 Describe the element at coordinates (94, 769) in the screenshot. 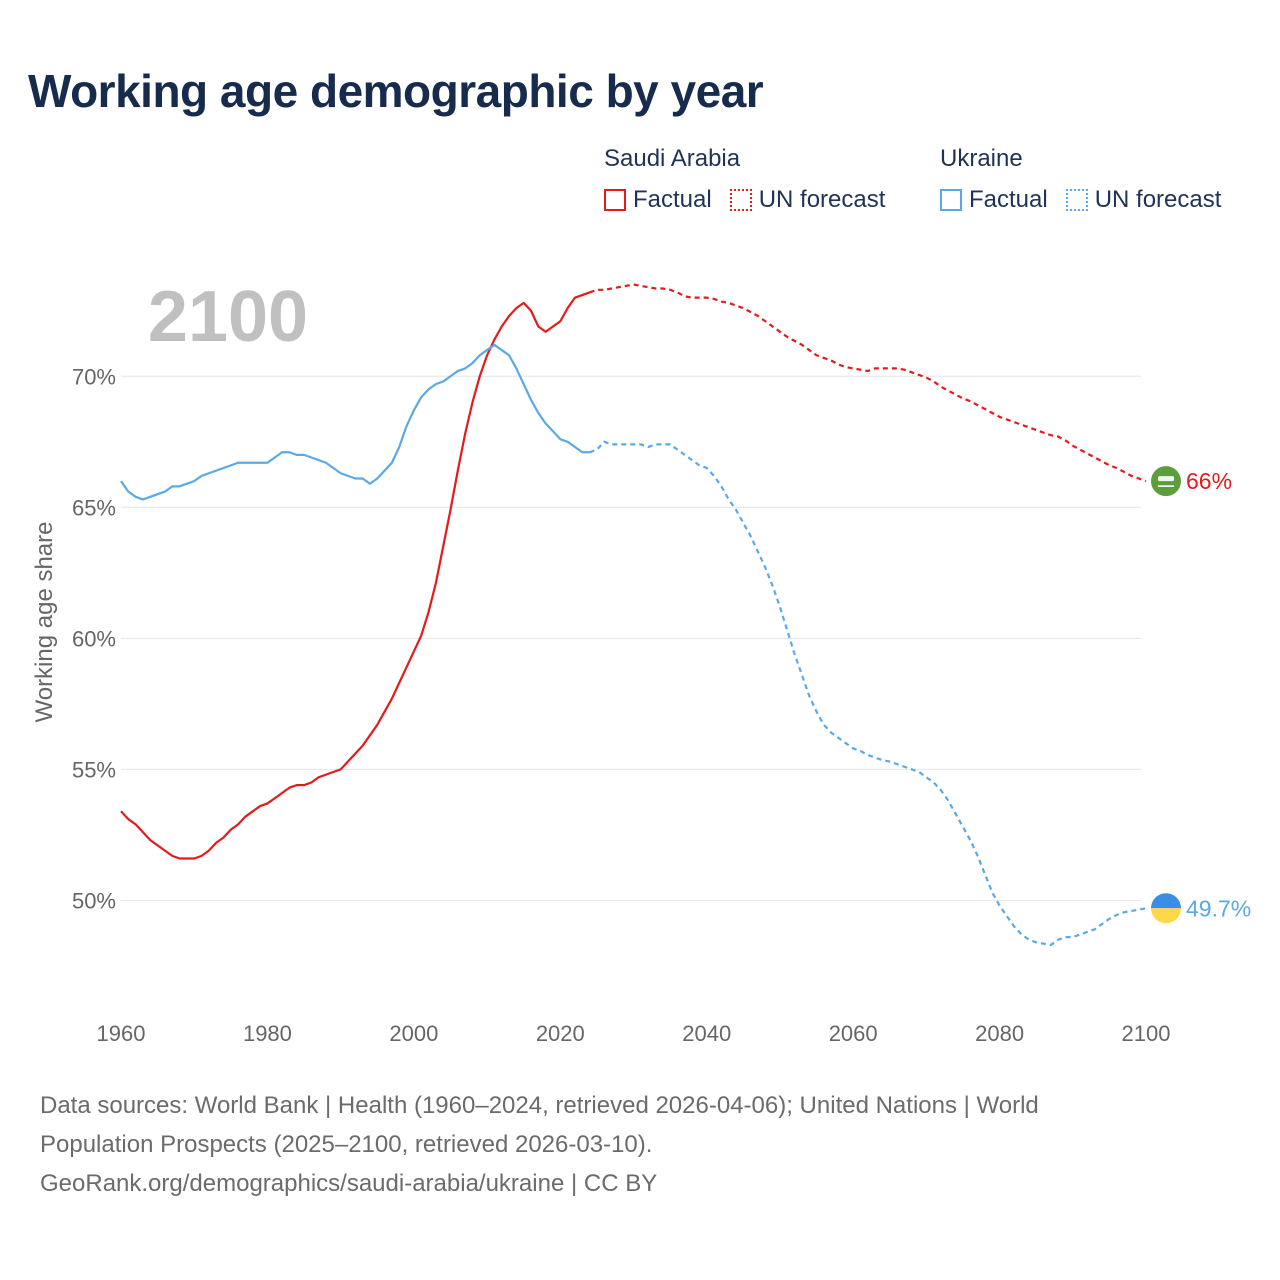

I see `y-tick-label: 55%` at that location.